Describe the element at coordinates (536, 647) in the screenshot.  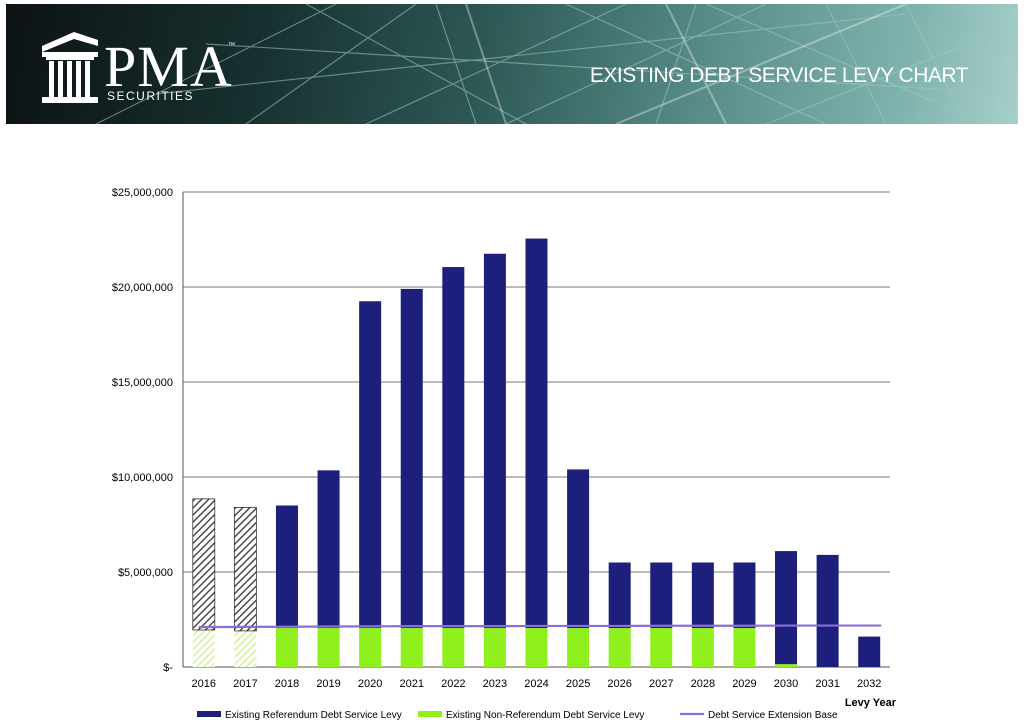
I see `bar-non-referendum-2024` at that location.